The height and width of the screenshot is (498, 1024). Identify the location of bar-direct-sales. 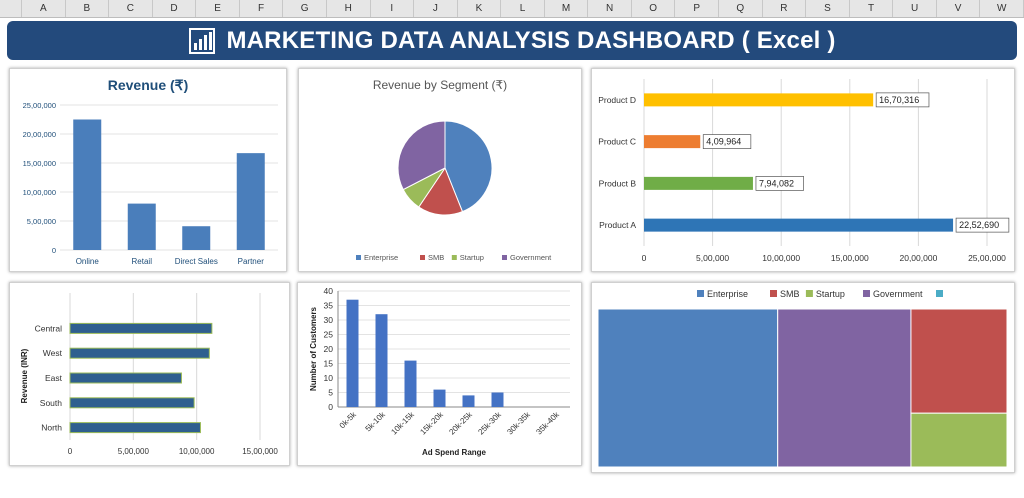
(196, 238).